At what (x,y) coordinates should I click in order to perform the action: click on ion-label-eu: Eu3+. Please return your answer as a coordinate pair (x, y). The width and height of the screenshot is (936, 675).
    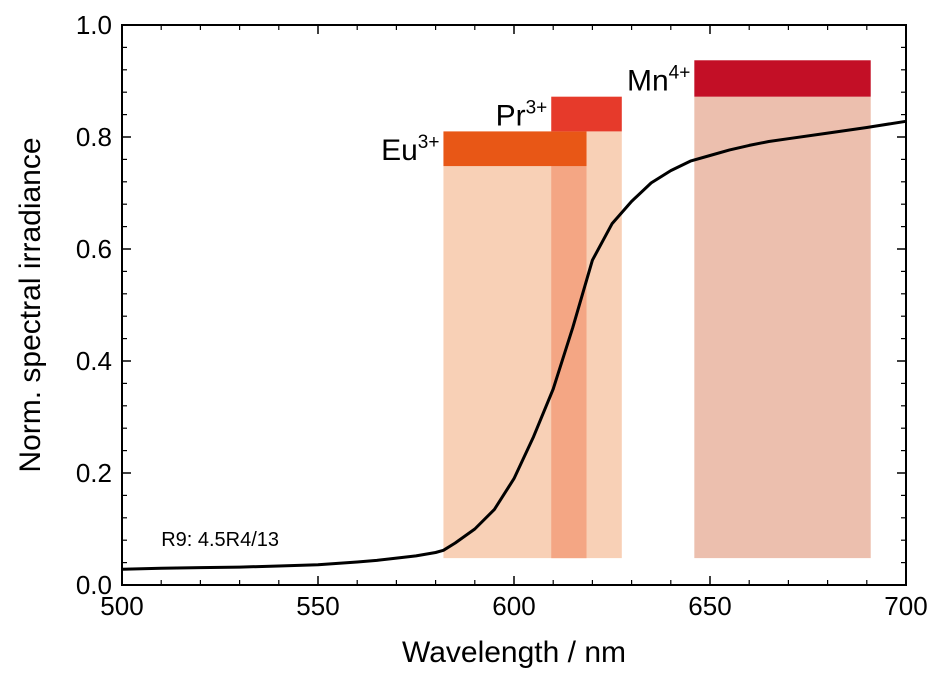
    Looking at the image, I should click on (410, 149).